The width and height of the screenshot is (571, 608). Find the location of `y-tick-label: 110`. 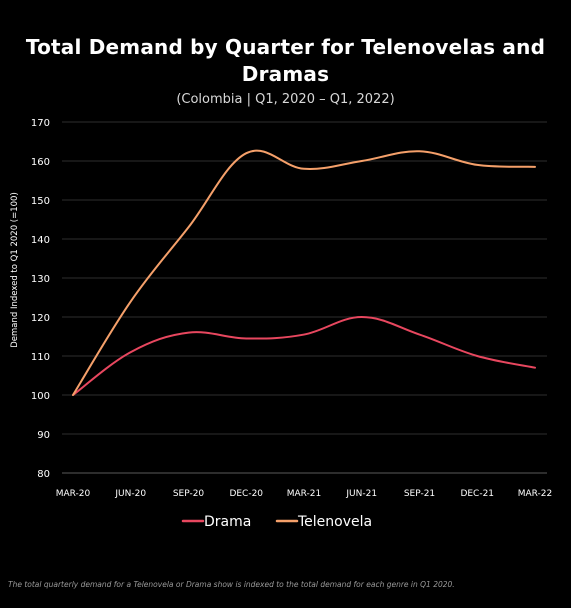

y-tick-label: 110 is located at coordinates (40, 357).